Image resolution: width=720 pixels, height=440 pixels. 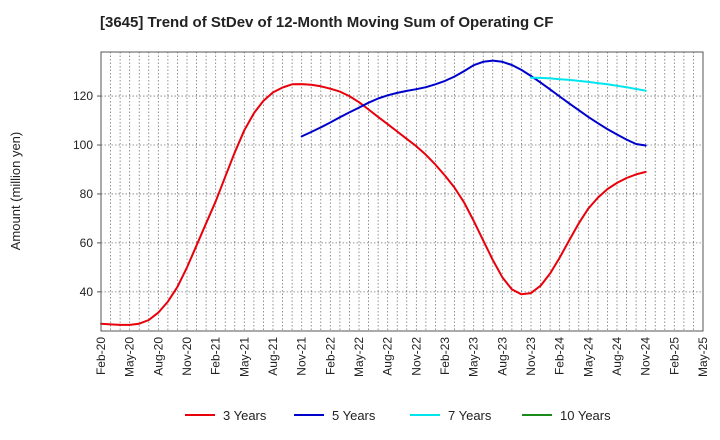 I want to click on x-tick-label: Nov-21, so click(x=302, y=356).